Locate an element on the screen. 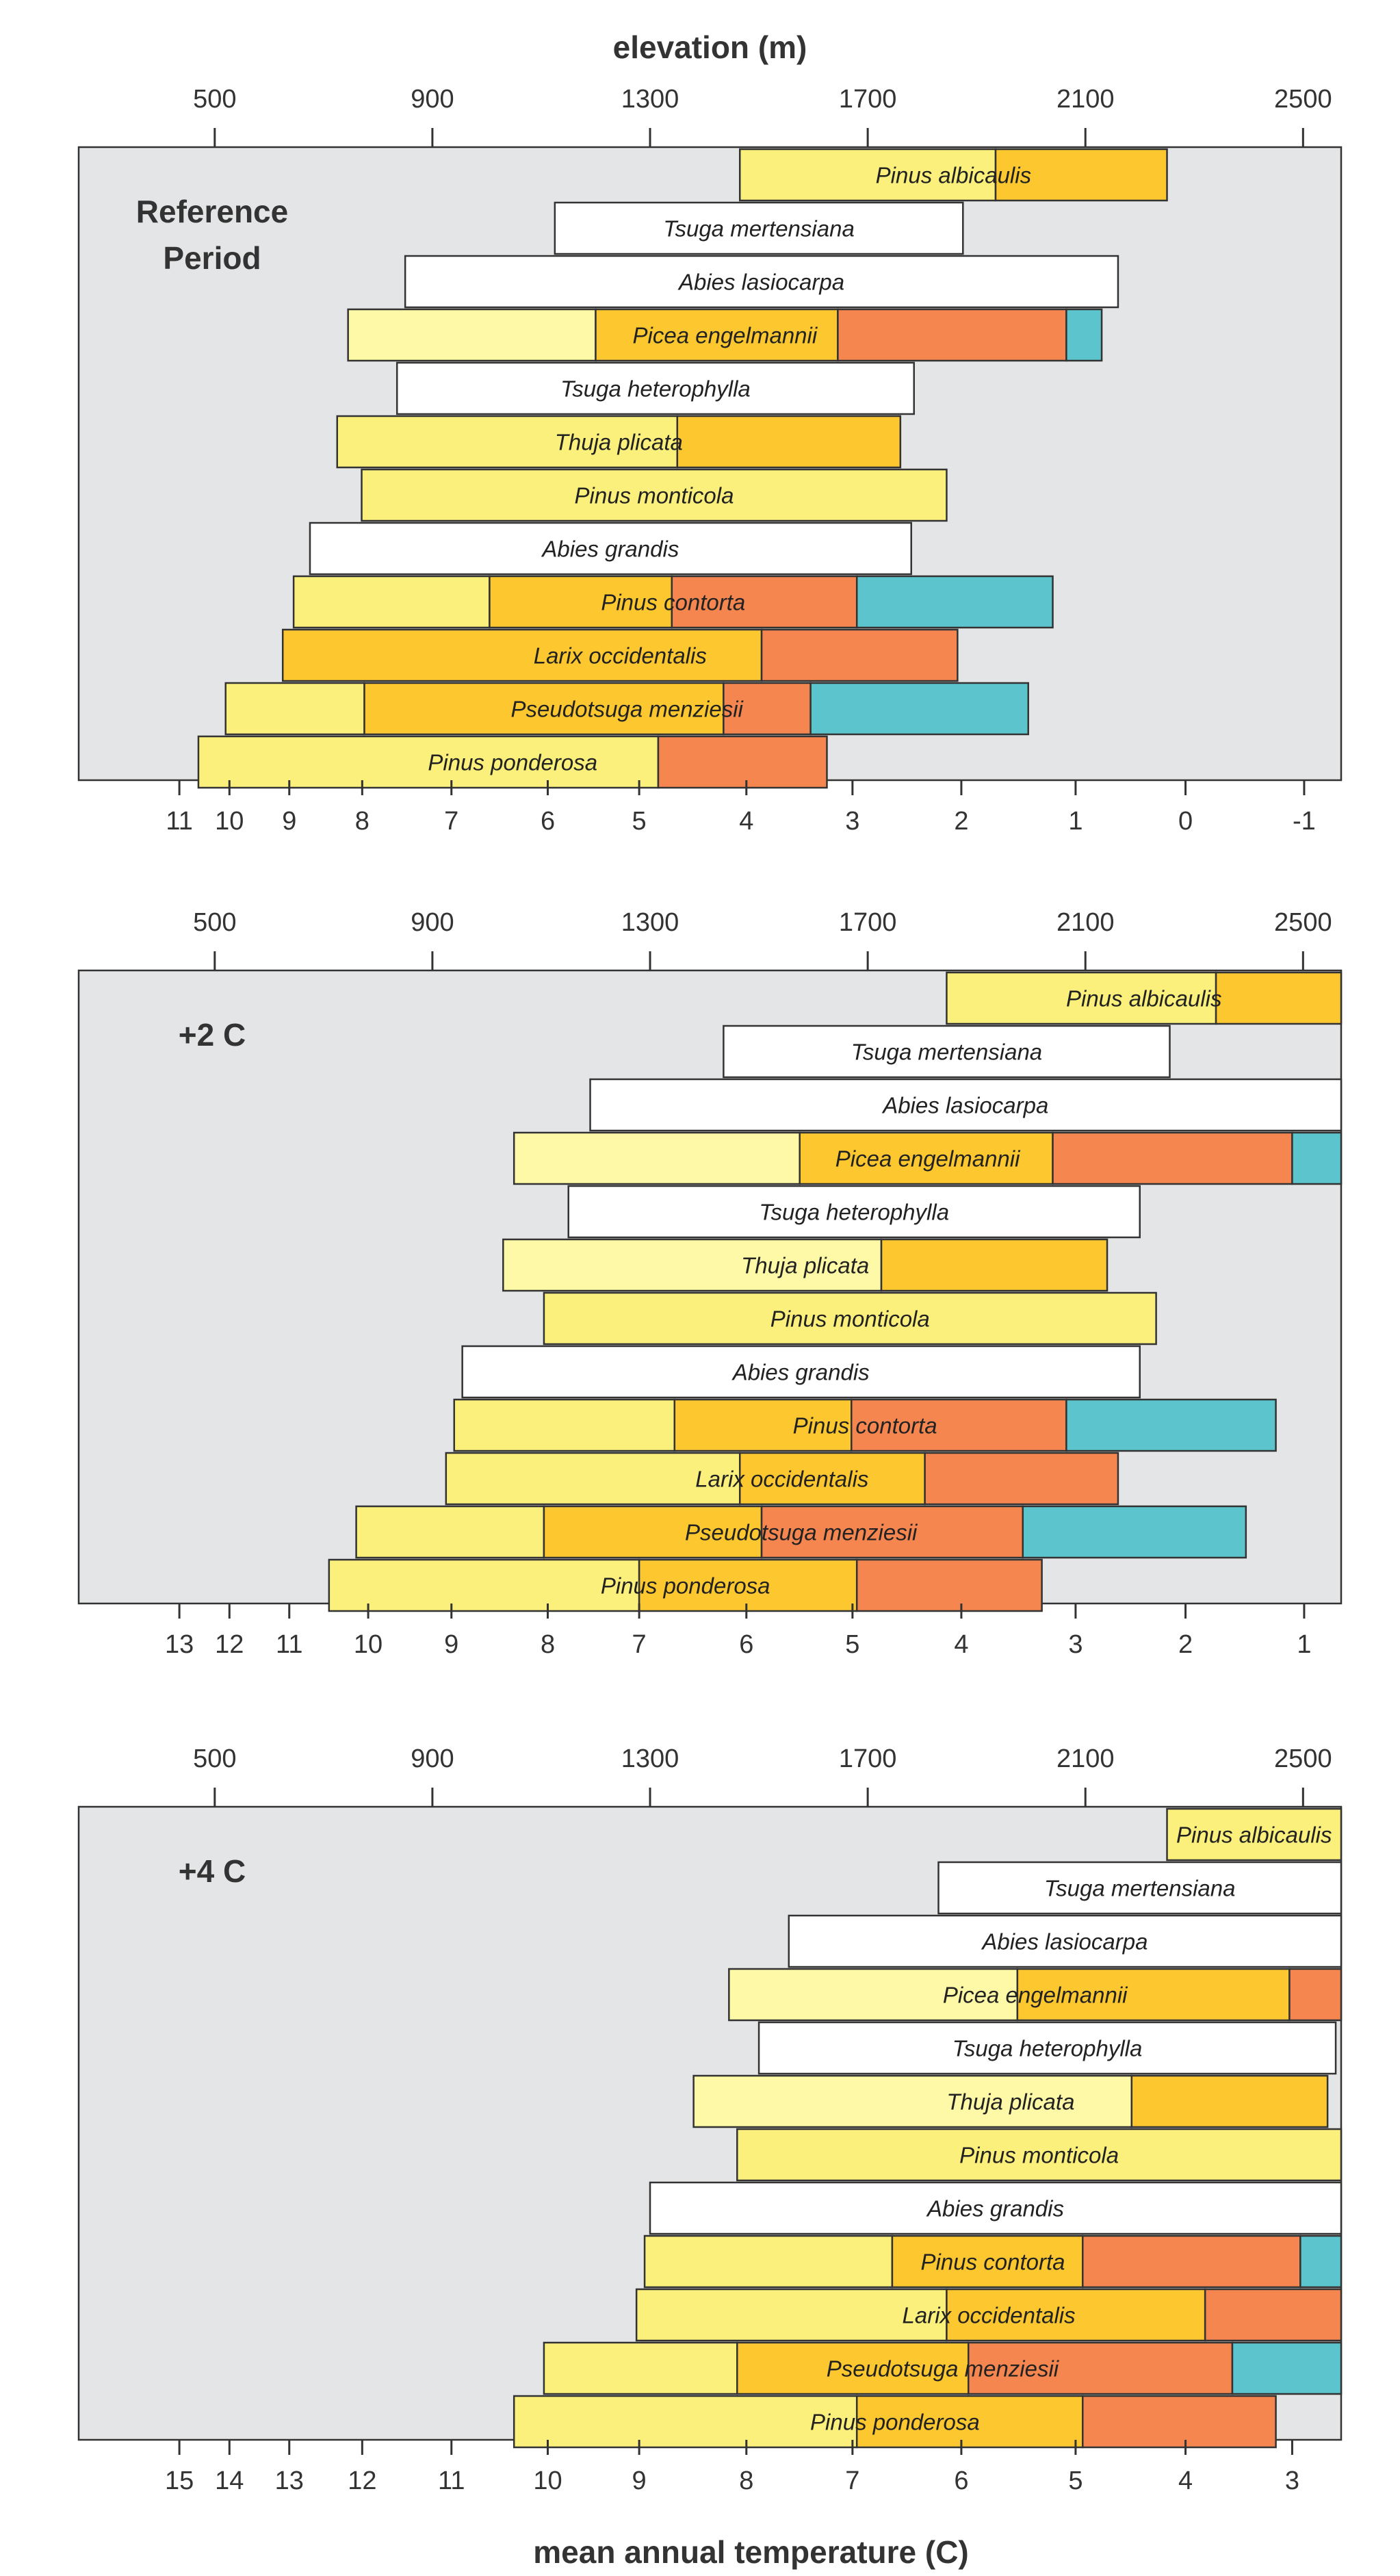 This screenshot has width=1400, height=2576. species-bar: Abies lasiocarpa is located at coordinates (1065, 1941).